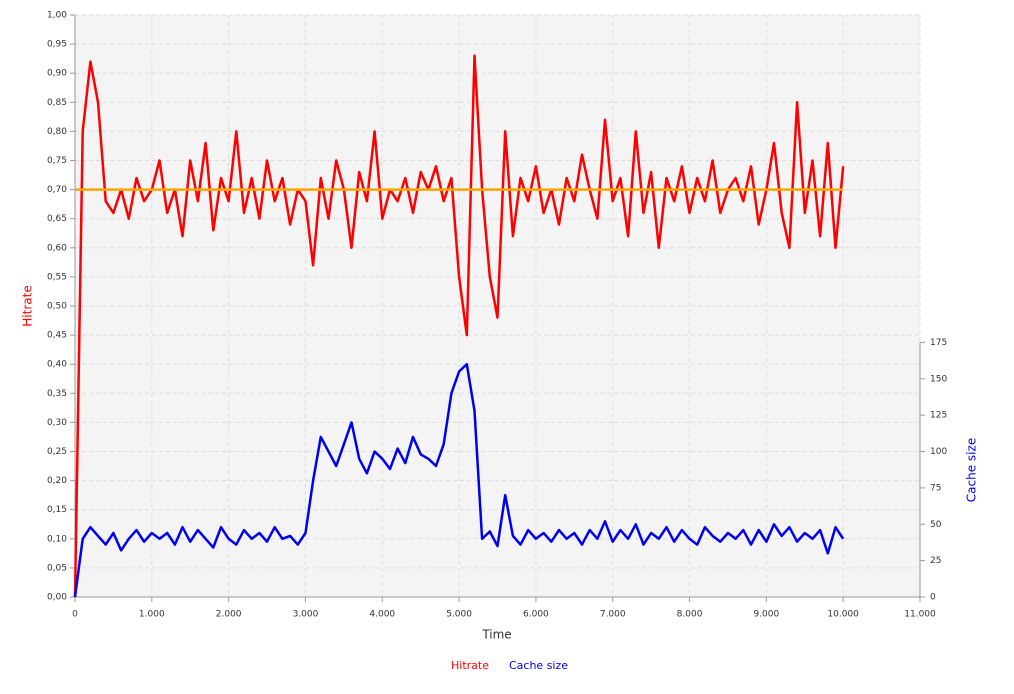 Image resolution: width=1014 pixels, height=694 pixels. I want to click on x-tick-label: 5.000, so click(459, 615).